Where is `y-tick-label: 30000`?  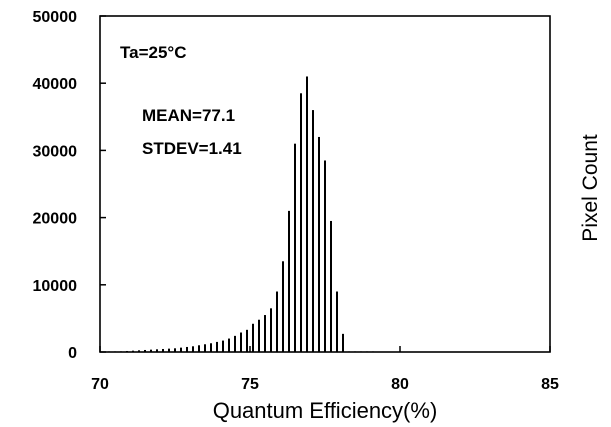
y-tick-label: 30000 is located at coordinates (55, 151).